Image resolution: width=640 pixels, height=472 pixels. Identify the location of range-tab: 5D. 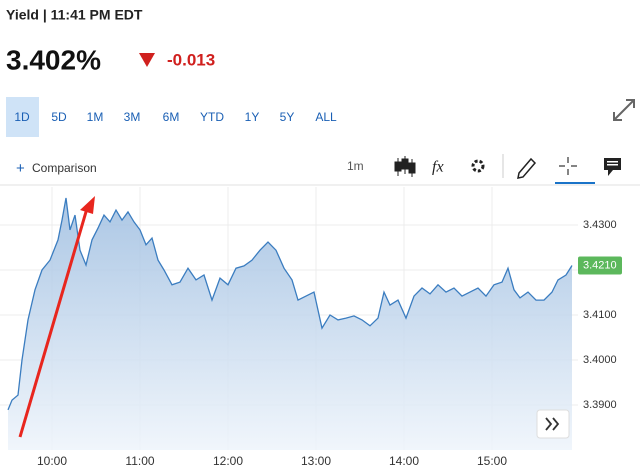
(59, 117).